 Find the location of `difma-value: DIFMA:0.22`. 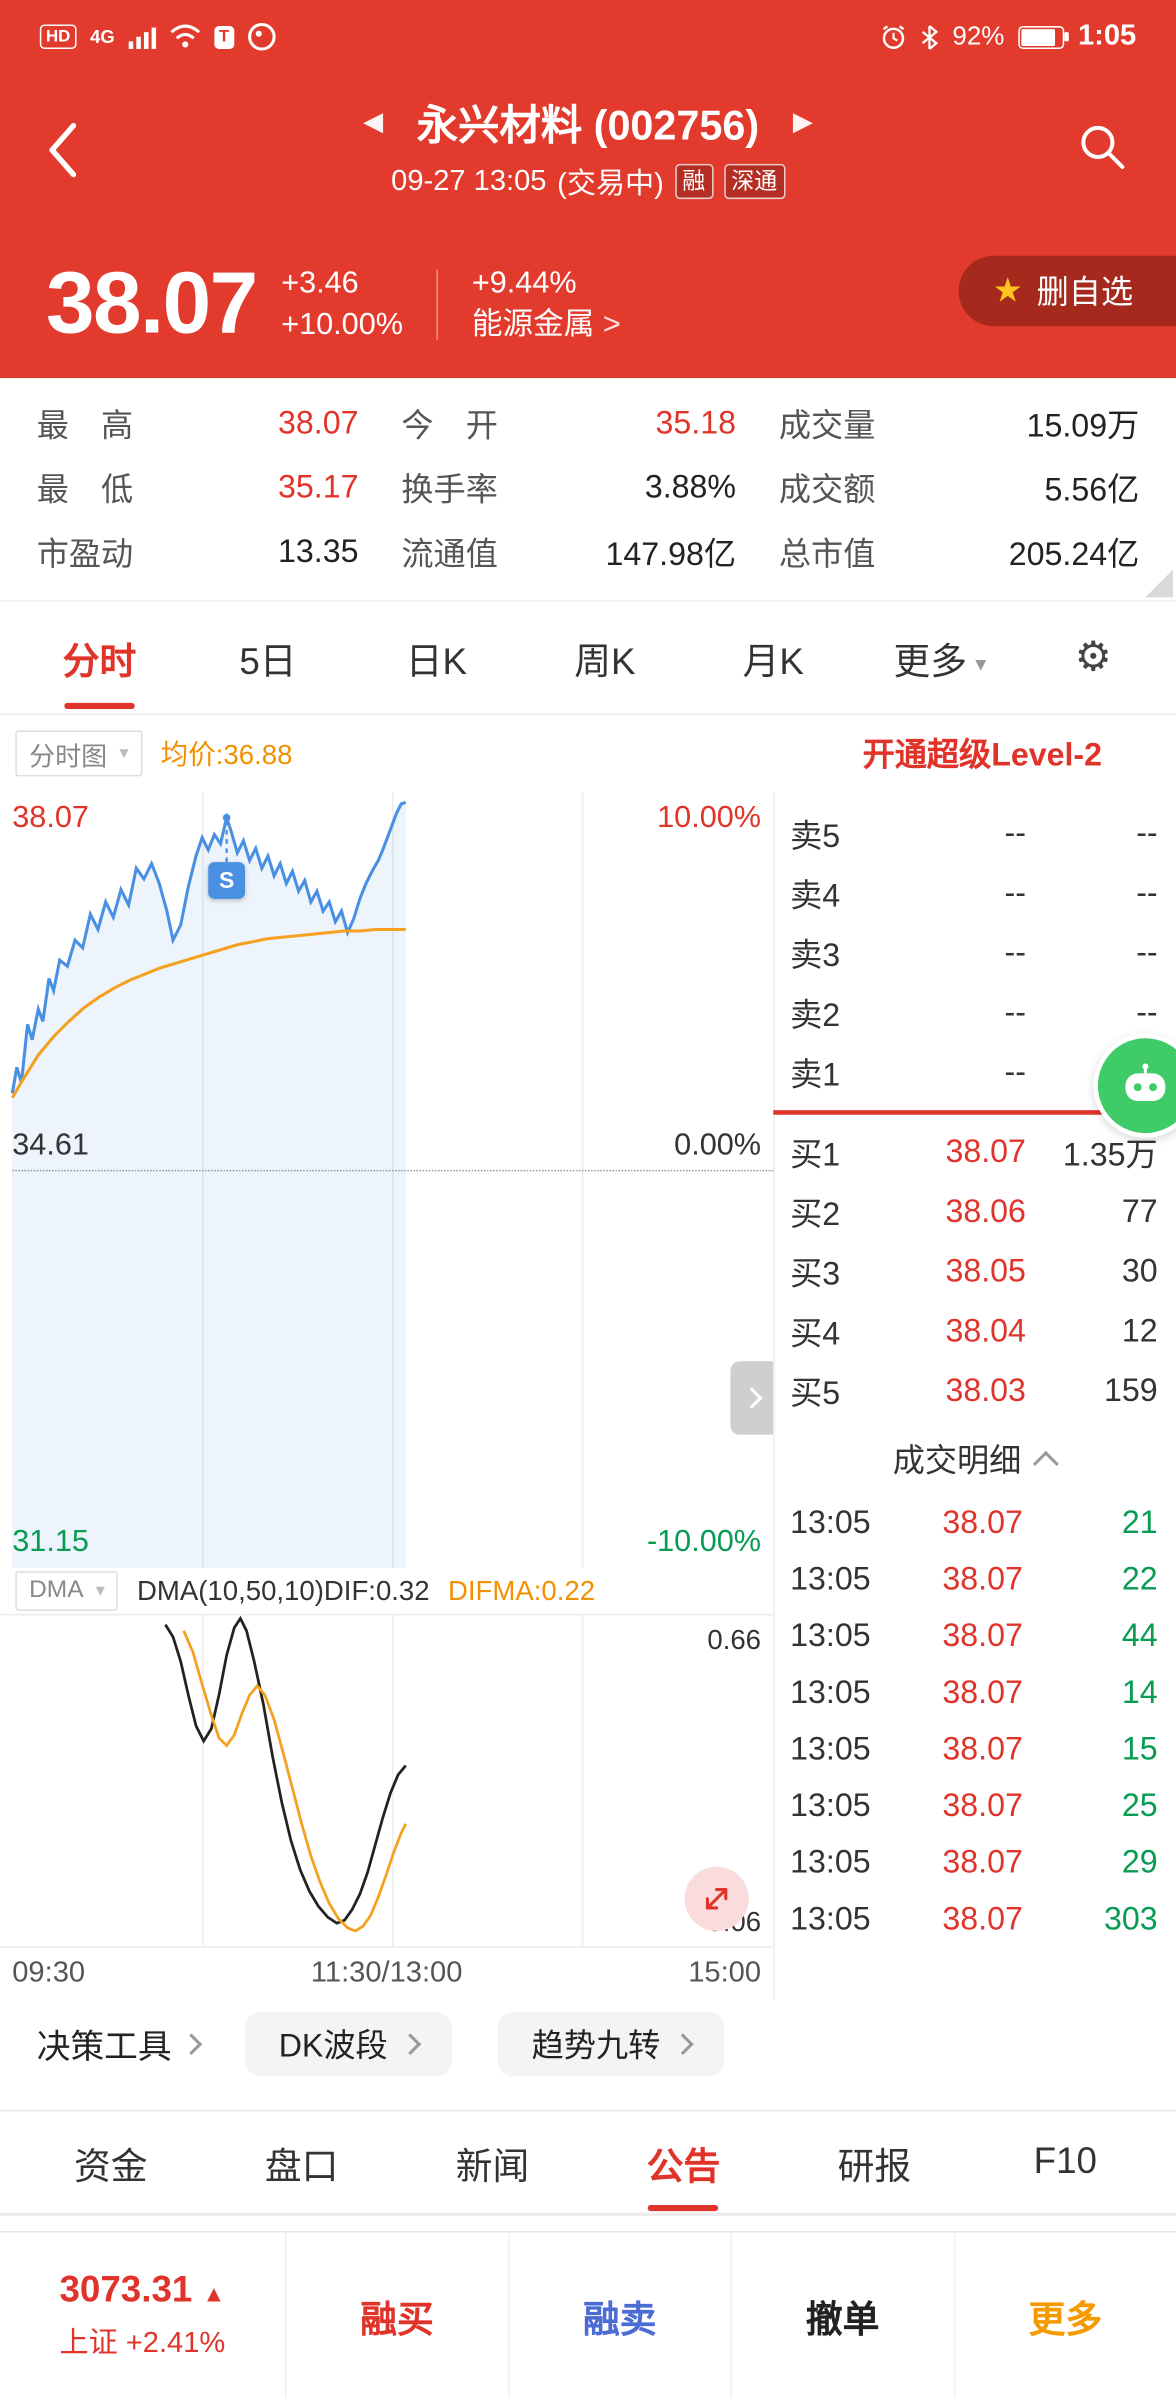

difma-value: DIFMA:0.22 is located at coordinates (521, 1590).